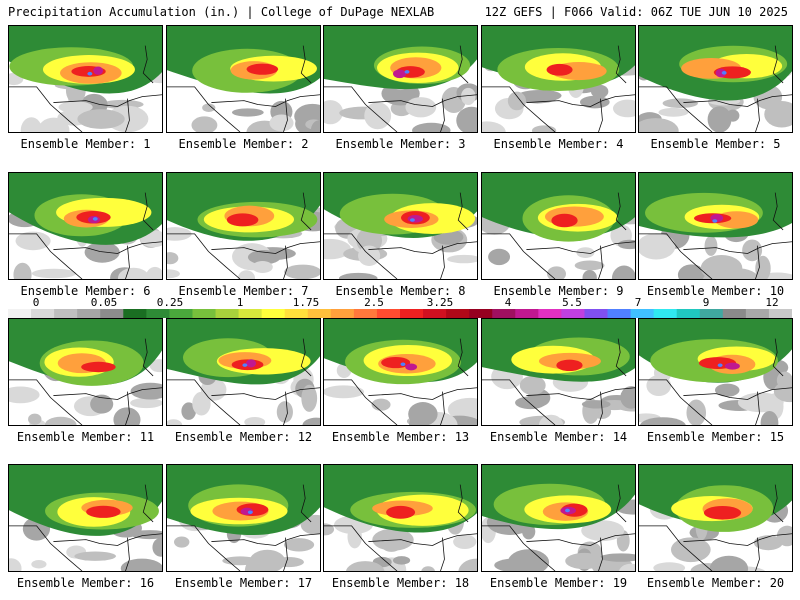 The height and width of the screenshot is (600, 800). I want to click on ensemble-panel: Ensemble Member: 8, so click(400, 236).